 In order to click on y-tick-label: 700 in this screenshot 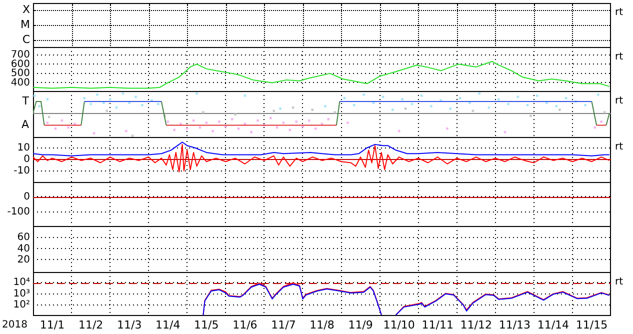, I will do `click(20, 54)`.